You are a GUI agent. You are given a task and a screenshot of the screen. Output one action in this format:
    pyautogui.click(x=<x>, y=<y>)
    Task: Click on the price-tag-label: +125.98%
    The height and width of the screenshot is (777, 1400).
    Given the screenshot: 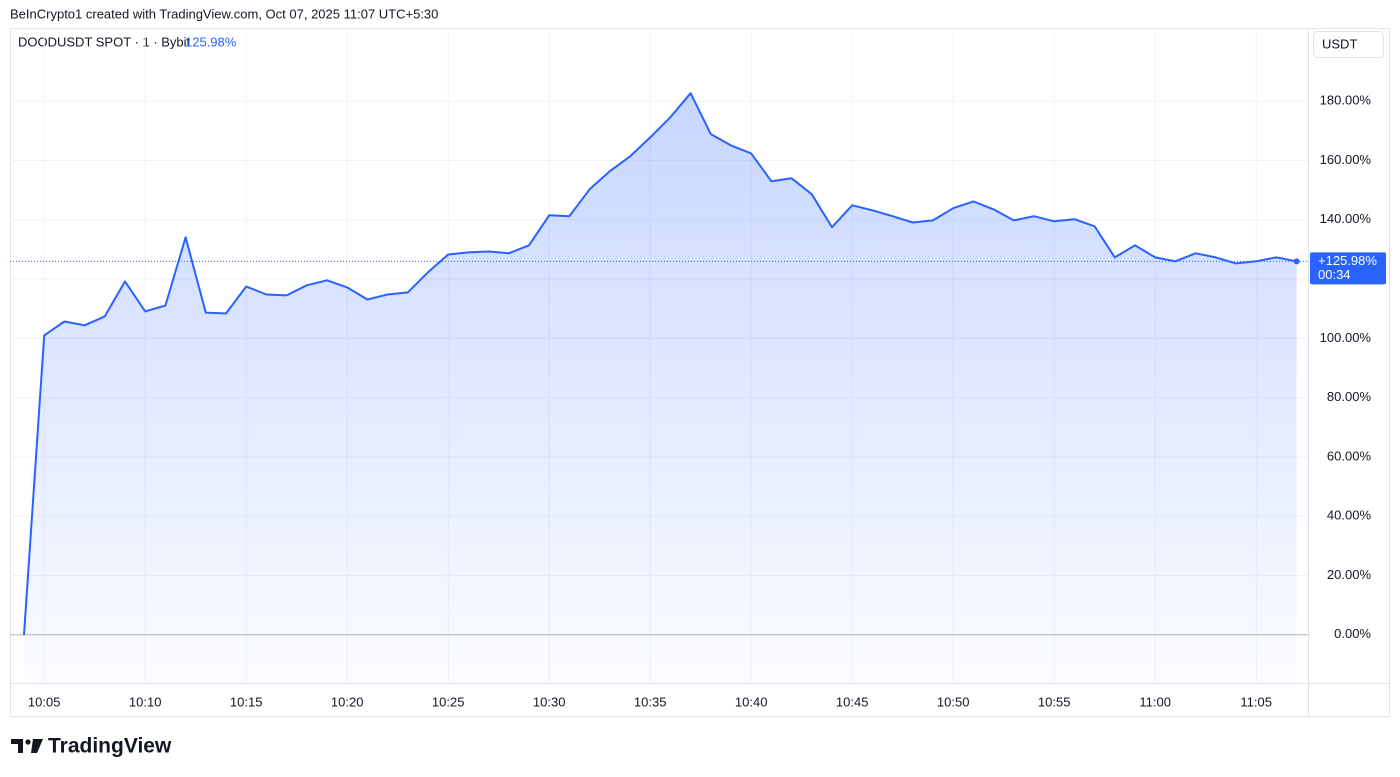 What is the action you would take?
    pyautogui.click(x=1347, y=260)
    